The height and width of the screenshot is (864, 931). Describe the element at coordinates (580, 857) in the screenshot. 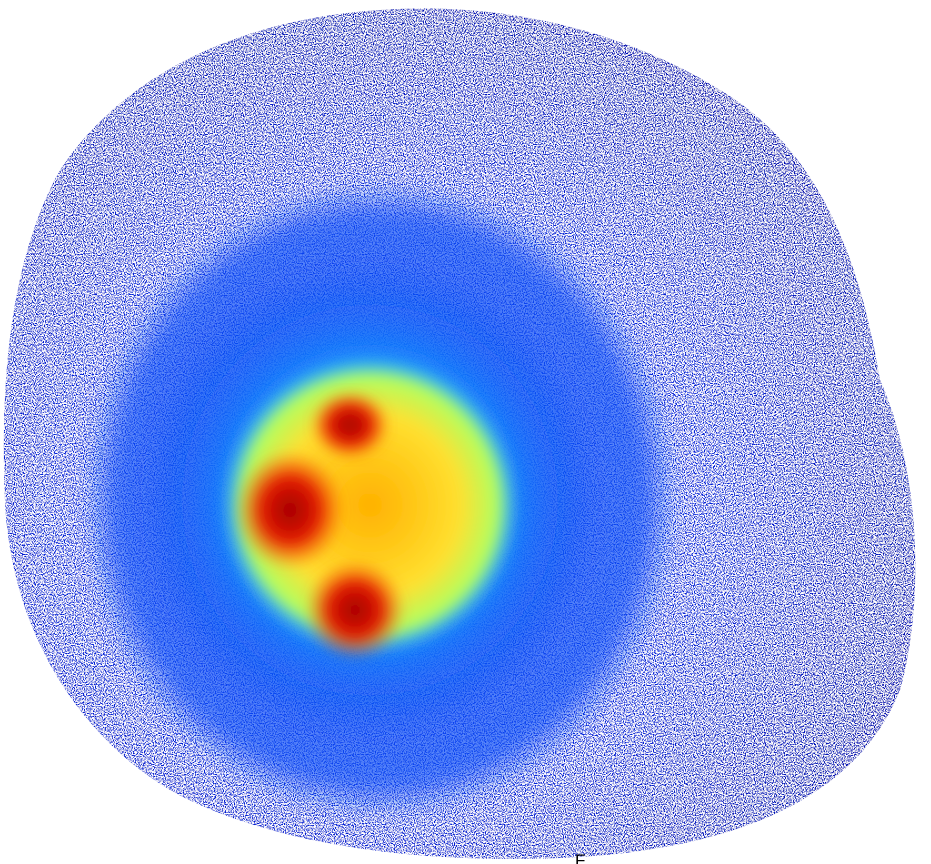

I see `view-label: F` at that location.